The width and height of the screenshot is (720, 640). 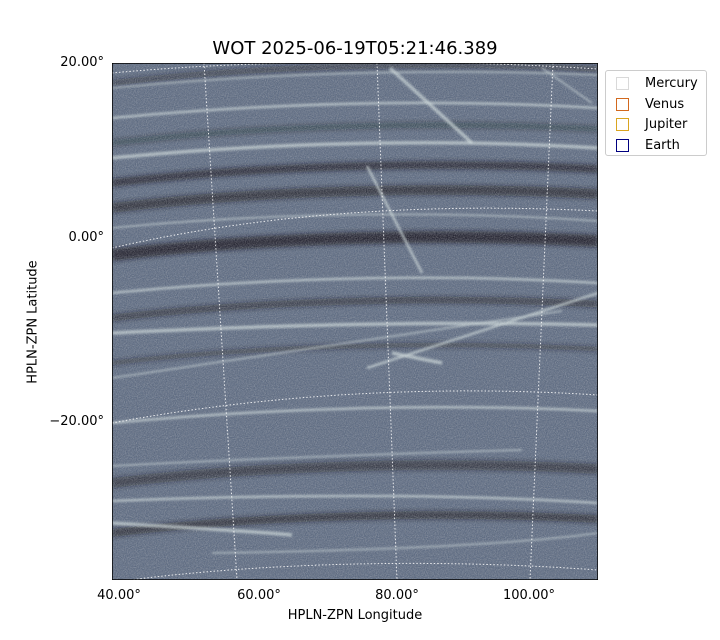 I want to click on y-tick-label: 20.00°, so click(x=82, y=62).